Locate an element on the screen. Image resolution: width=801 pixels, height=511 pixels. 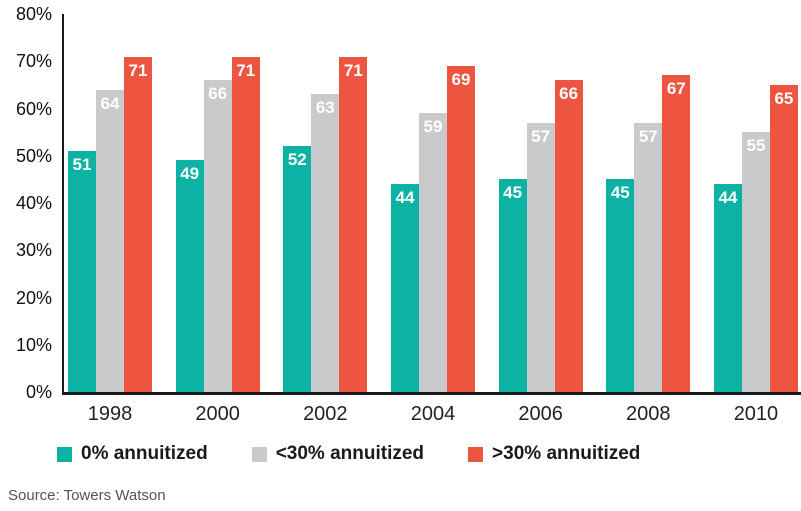
bar-value-label: 55 is located at coordinates (756, 146).